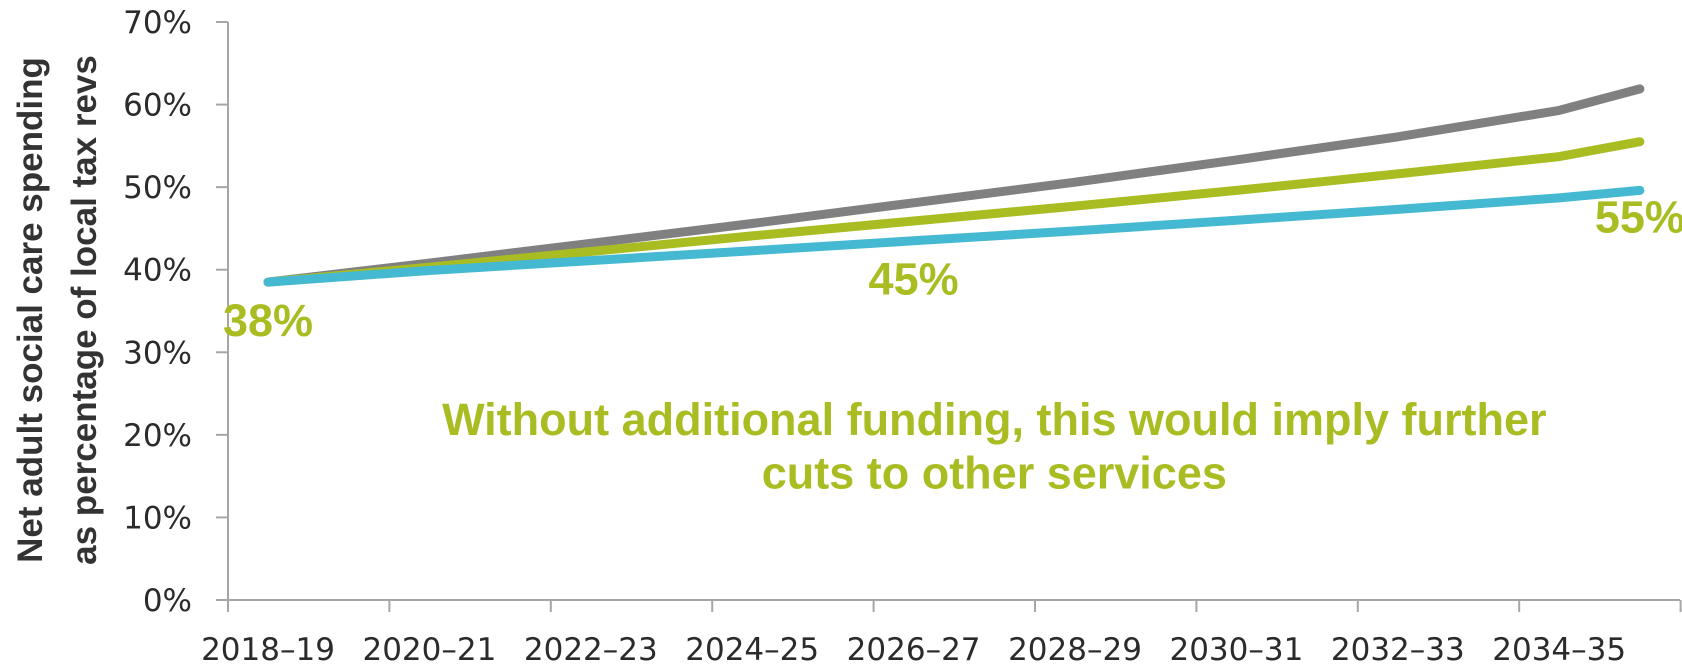 The image size is (1682, 666). Describe the element at coordinates (157, 106) in the screenshot. I see `y-tick-label: 60%` at that location.